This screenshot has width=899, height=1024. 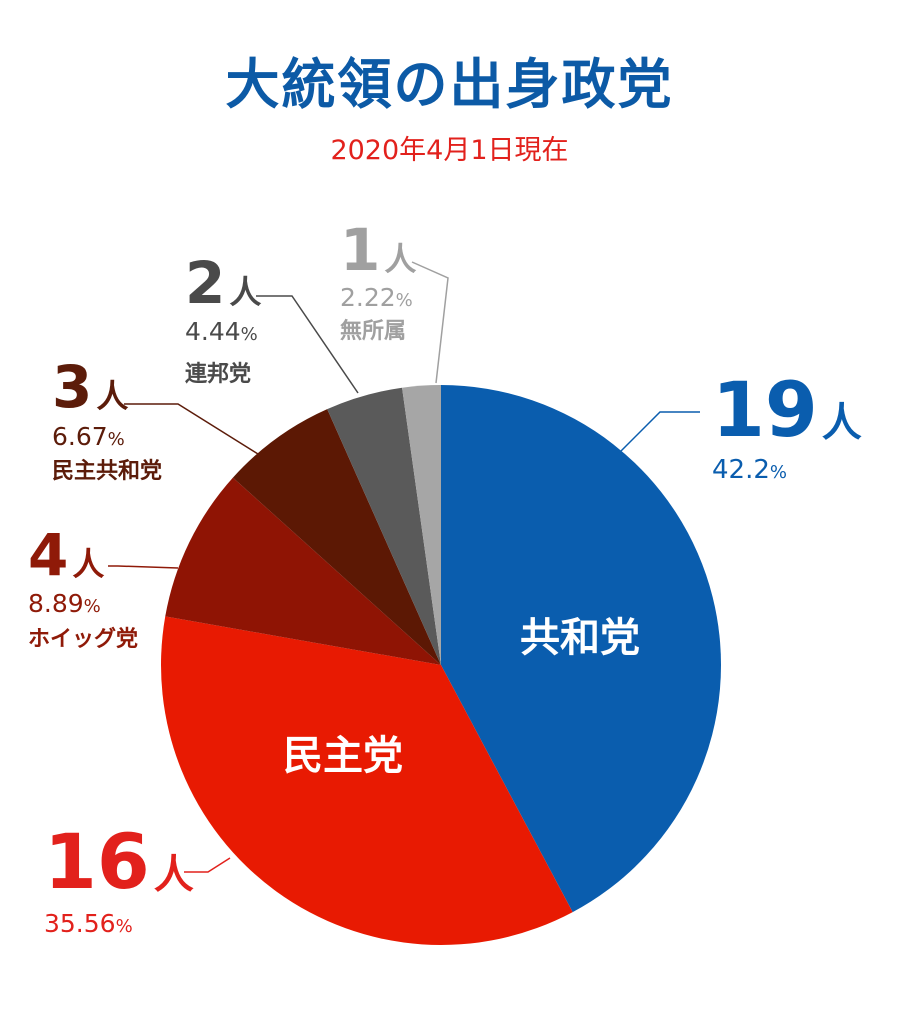 I want to click on slice-callout-5: 2 人4.44%連邦党, so click(x=272, y=321).